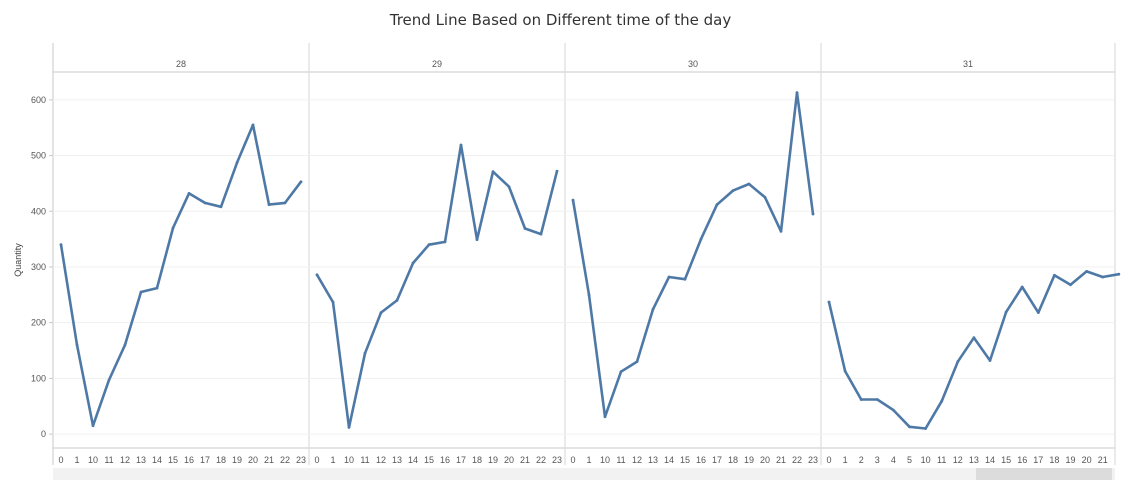 Image resolution: width=1121 pixels, height=487 pixels. Describe the element at coordinates (909, 460) in the screenshot. I see `x-tick-label: 5` at that location.